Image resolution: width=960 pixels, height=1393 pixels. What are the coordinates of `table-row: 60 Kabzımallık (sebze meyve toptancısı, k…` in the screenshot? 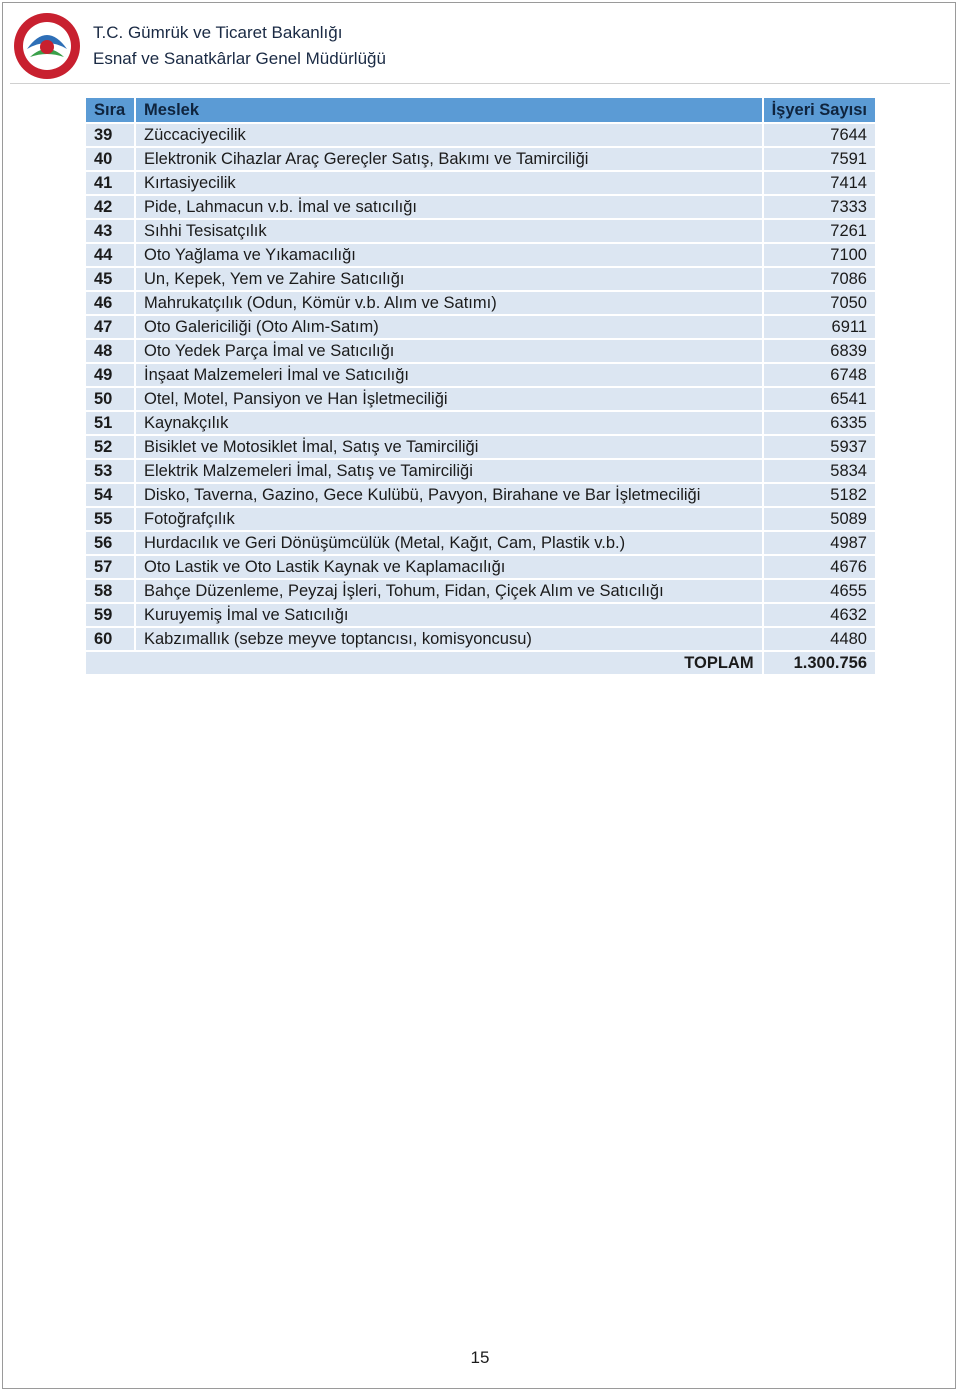 It's located at (481, 639).